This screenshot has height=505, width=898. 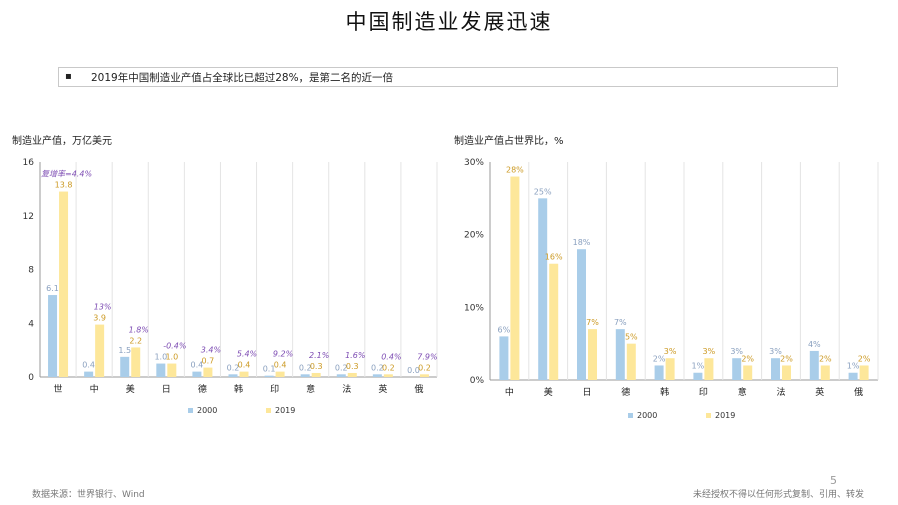 I want to click on legend-swatch-2019, so click(x=708, y=415).